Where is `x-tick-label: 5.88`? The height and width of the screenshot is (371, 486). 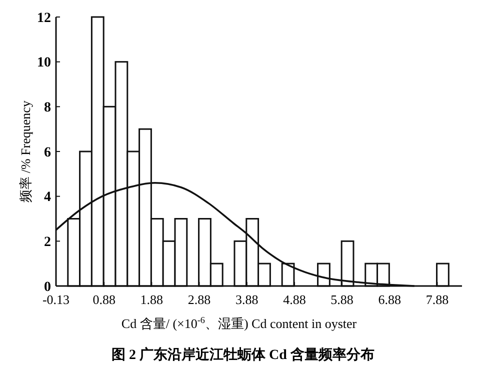
x-tick-label: 5.88 is located at coordinates (342, 299).